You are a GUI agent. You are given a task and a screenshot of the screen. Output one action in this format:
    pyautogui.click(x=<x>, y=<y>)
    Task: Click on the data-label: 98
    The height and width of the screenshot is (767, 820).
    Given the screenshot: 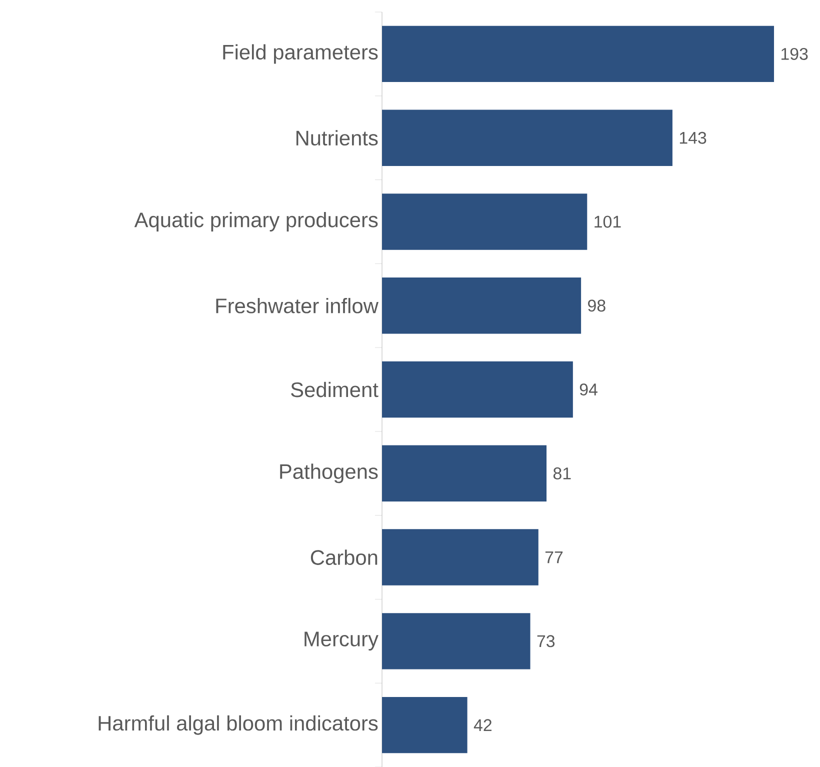 What is the action you would take?
    pyautogui.click(x=597, y=306)
    